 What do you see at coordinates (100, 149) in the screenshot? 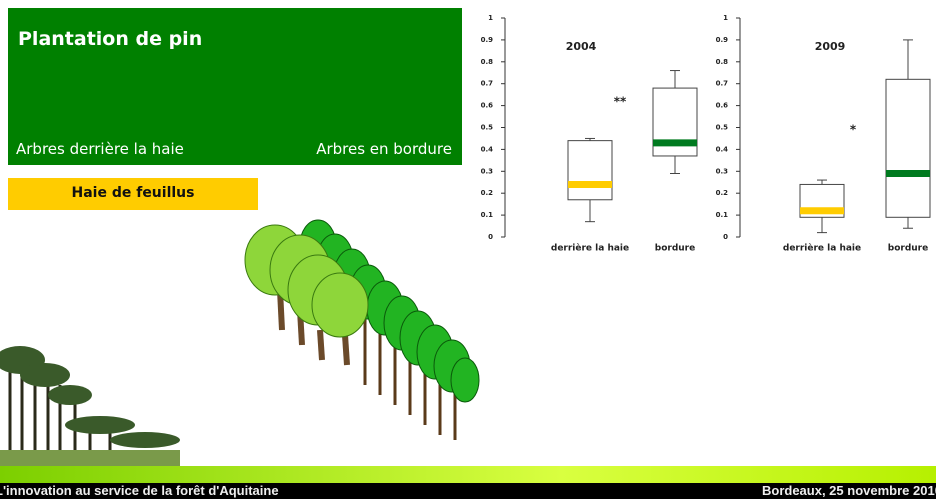
I see `left-label: Arbres derrière la haie` at bounding box center [100, 149].